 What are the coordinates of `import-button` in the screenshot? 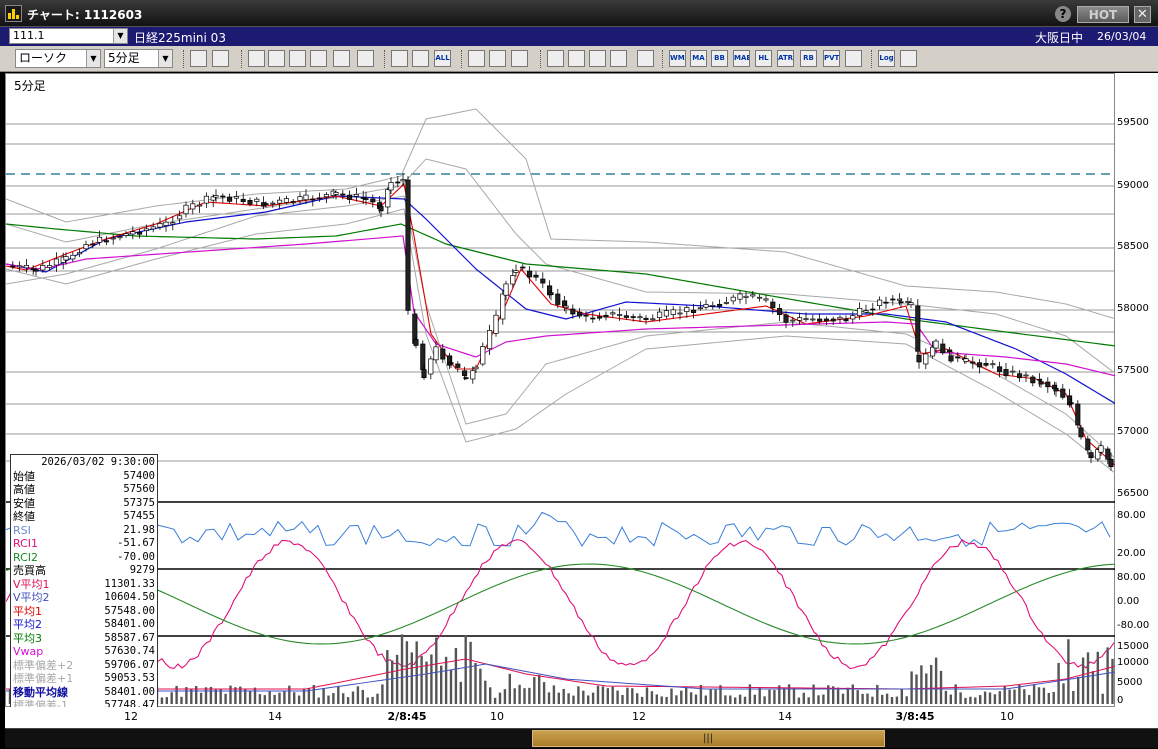 It's located at (555, 58).